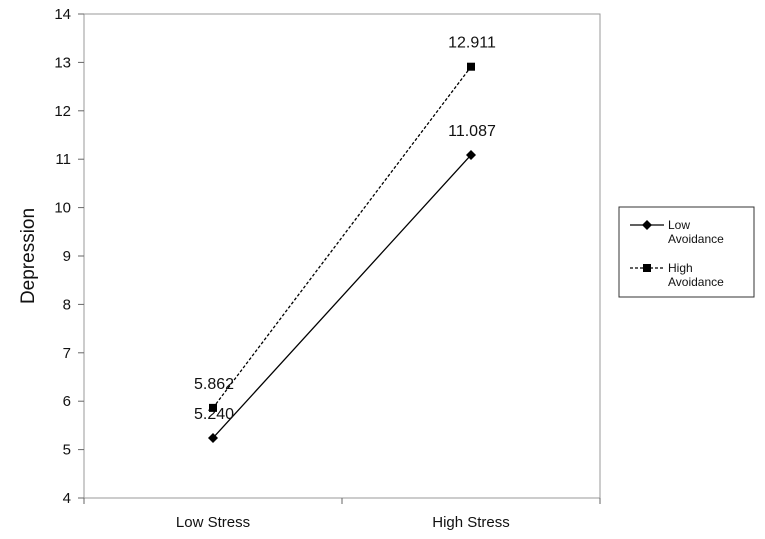 This screenshot has height=539, width=765. What do you see at coordinates (67, 353) in the screenshot?
I see `y-tick-label: 7` at bounding box center [67, 353].